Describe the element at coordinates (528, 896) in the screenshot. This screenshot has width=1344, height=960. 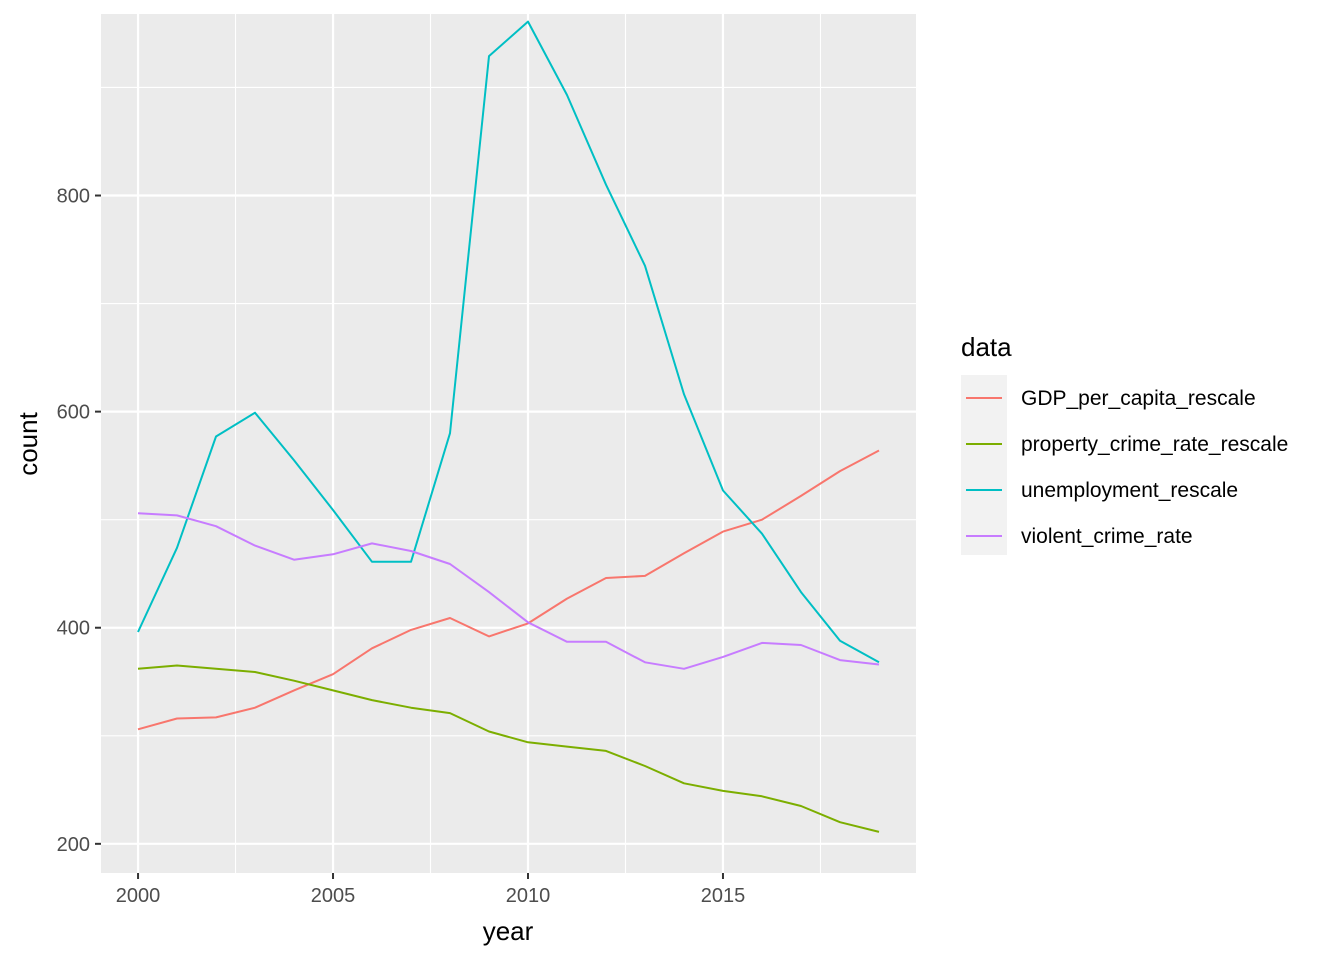
I see `x-tick-label: 2010` at that location.